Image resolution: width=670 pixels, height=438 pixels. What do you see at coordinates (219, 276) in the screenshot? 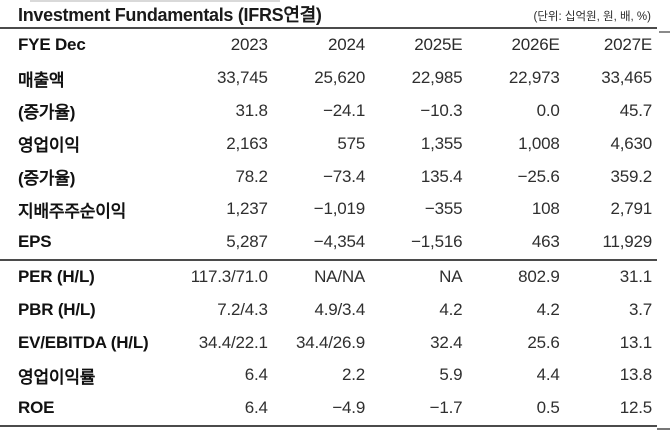
I see `cell-value: 117.3/71.0` at bounding box center [219, 276].